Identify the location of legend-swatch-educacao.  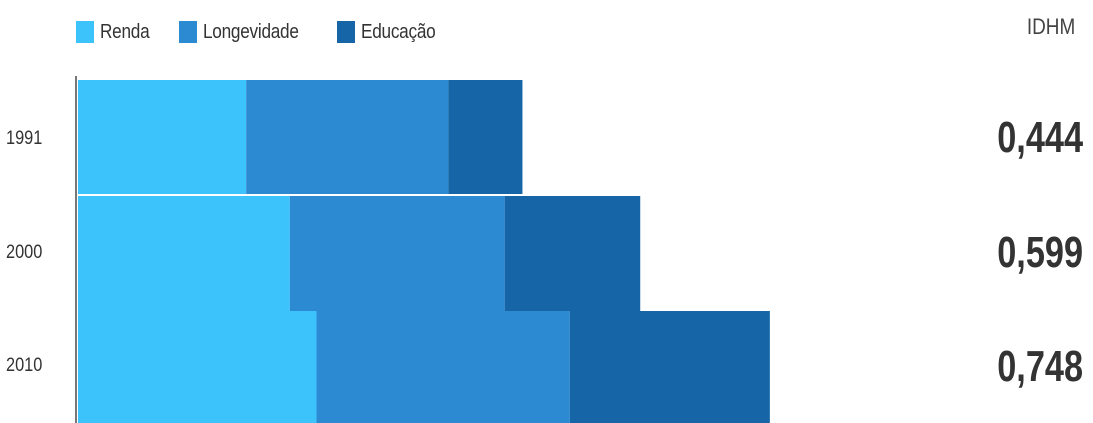
(345, 32).